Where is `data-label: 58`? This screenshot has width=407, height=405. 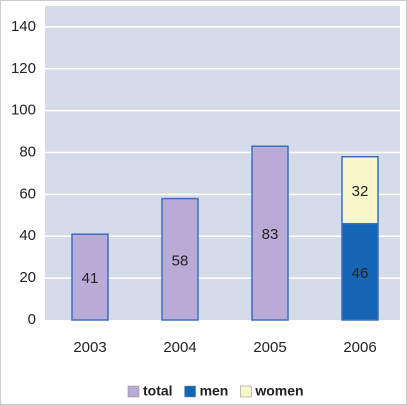
data-label: 58 is located at coordinates (180, 260).